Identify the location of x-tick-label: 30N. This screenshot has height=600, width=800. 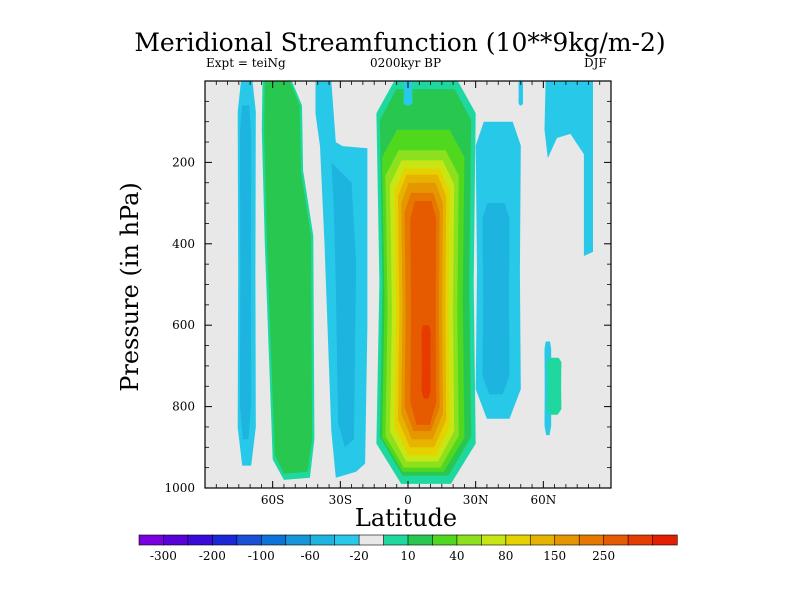
(476, 500).